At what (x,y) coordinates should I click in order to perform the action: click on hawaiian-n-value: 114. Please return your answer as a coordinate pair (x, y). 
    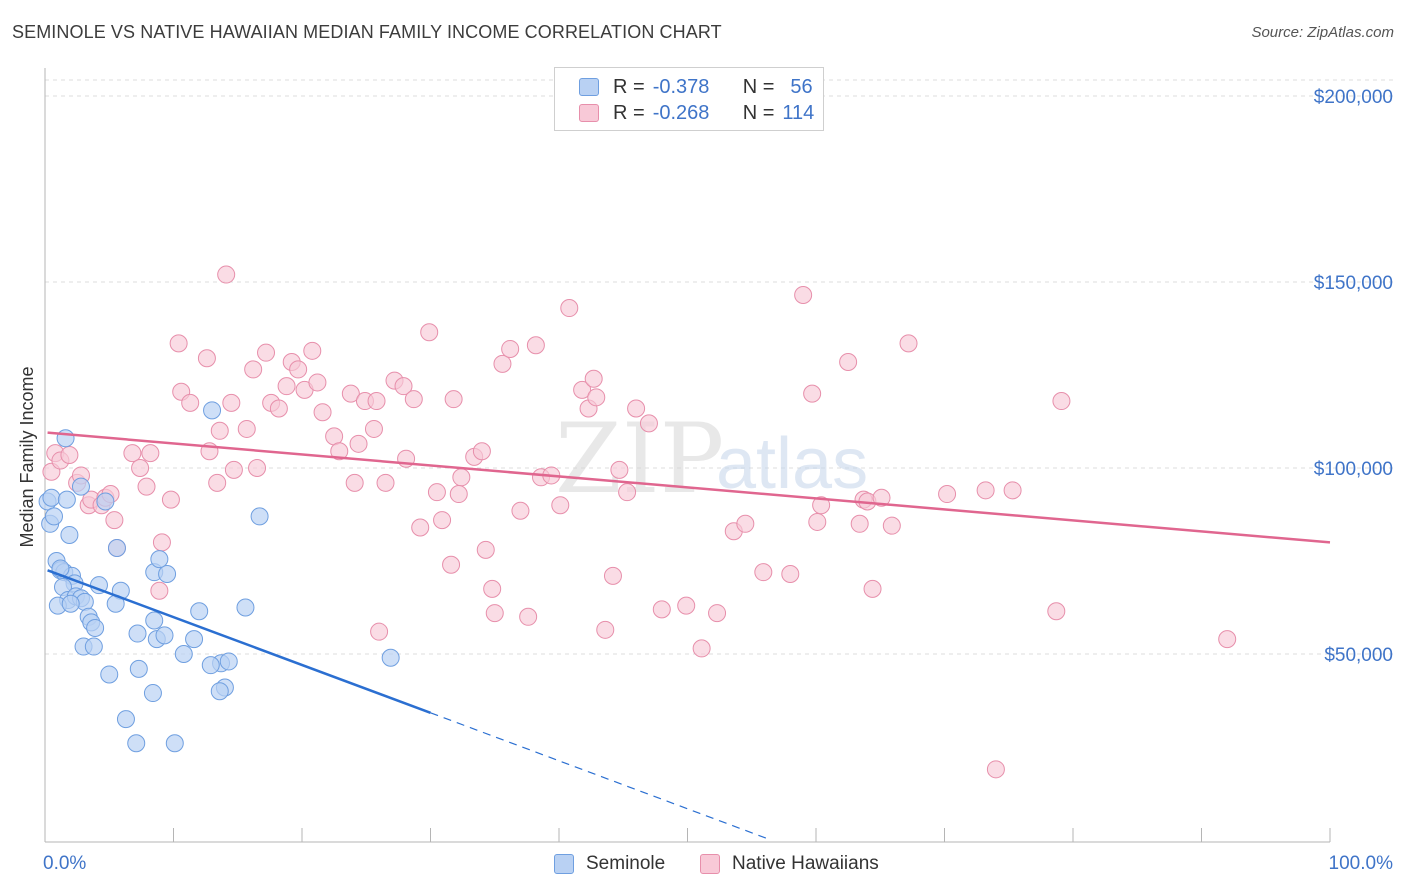
    Looking at the image, I should click on (798, 112).